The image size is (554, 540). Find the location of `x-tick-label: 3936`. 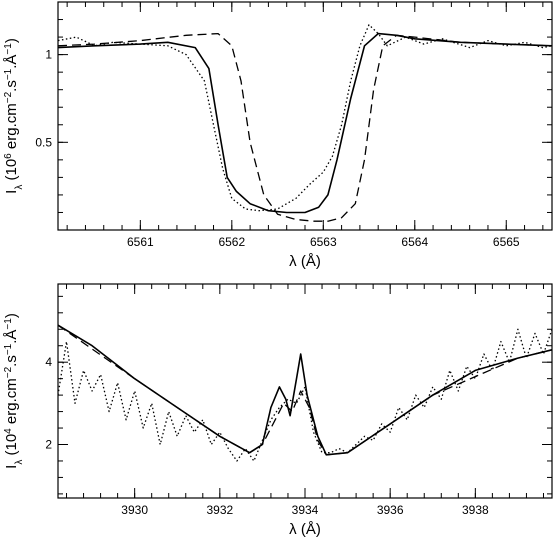

x-tick-label: 3936 is located at coordinates (390, 510).